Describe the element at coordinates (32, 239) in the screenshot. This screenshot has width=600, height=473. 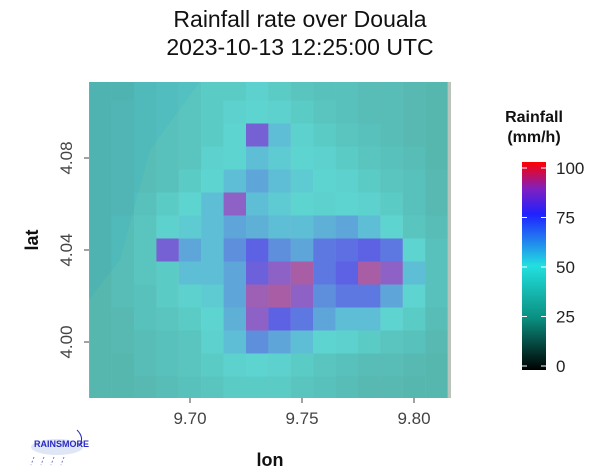
I see `y-axis-label: lat` at that location.